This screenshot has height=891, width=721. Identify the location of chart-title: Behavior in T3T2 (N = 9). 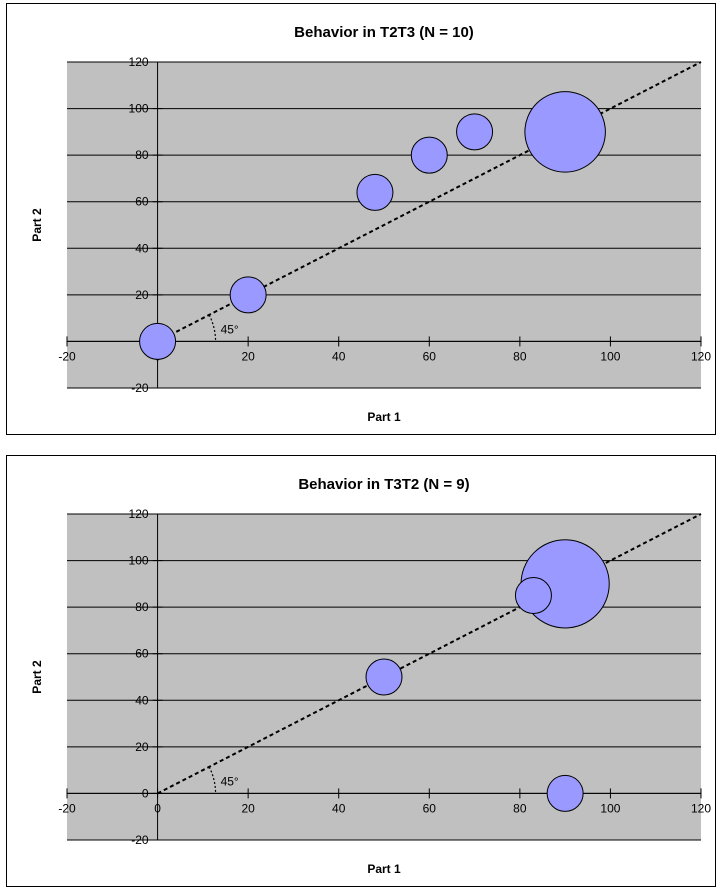
(383, 484).